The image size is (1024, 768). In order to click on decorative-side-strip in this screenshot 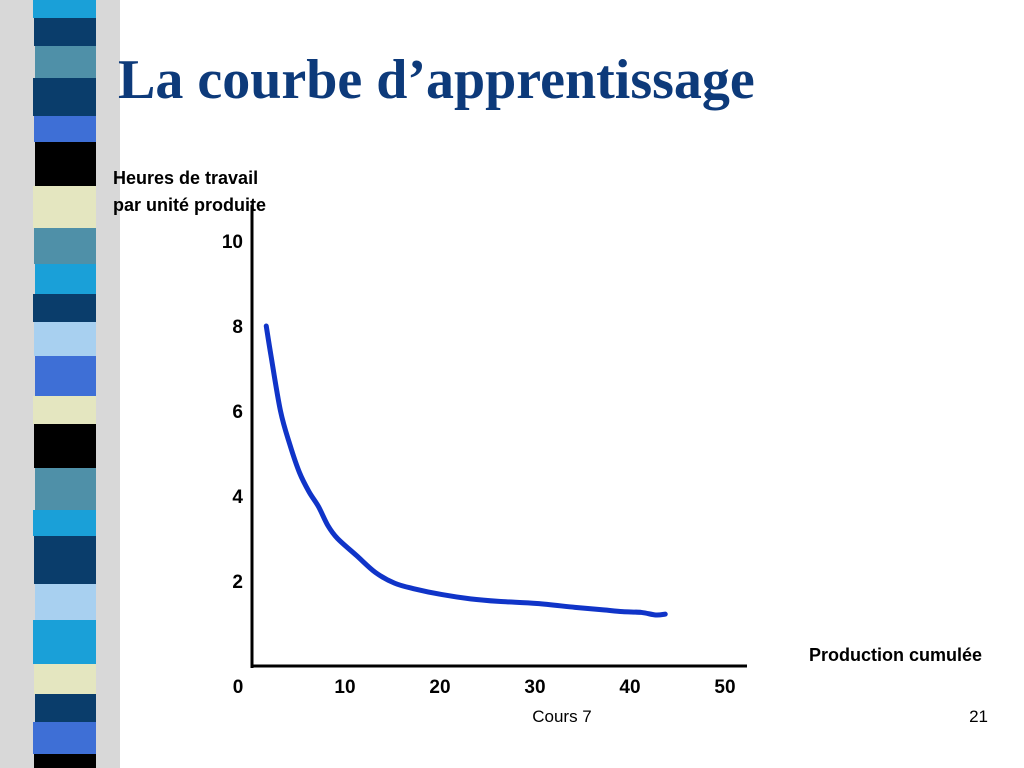, I will do `click(65, 384)`.